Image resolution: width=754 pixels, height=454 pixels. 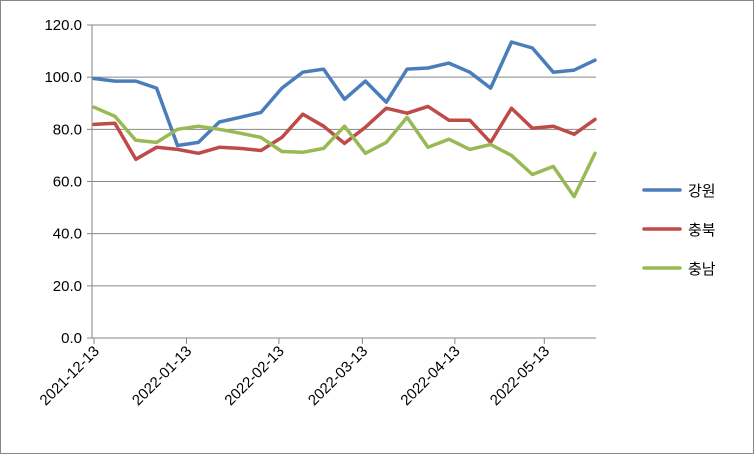 What do you see at coordinates (520, 376) in the screenshot?
I see `x-tick-label: 2022-05-13` at bounding box center [520, 376].